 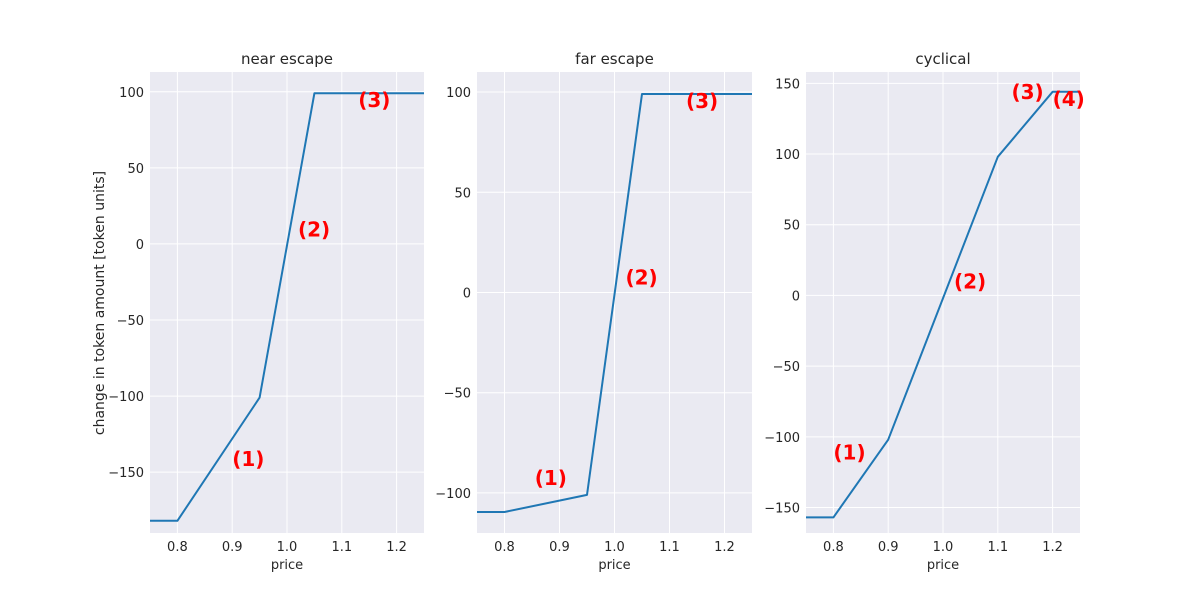 I want to click on region-annotation: (4), so click(x=1069, y=99).